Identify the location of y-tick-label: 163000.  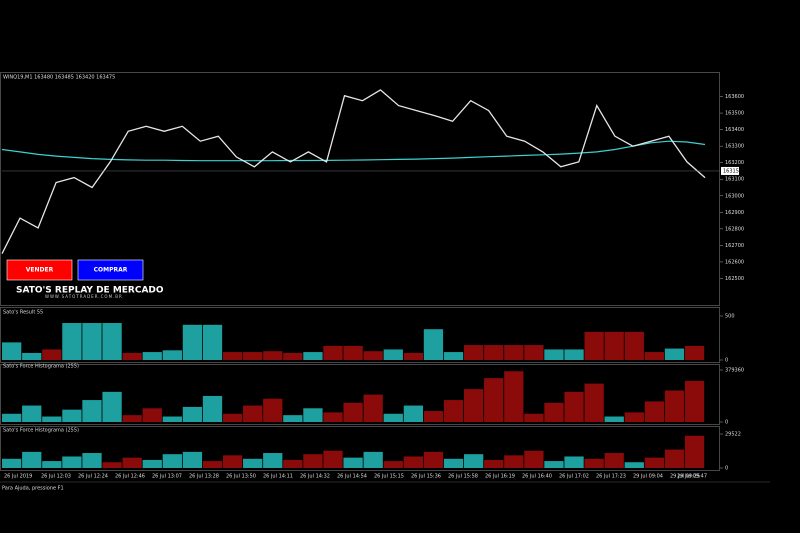
(734, 196).